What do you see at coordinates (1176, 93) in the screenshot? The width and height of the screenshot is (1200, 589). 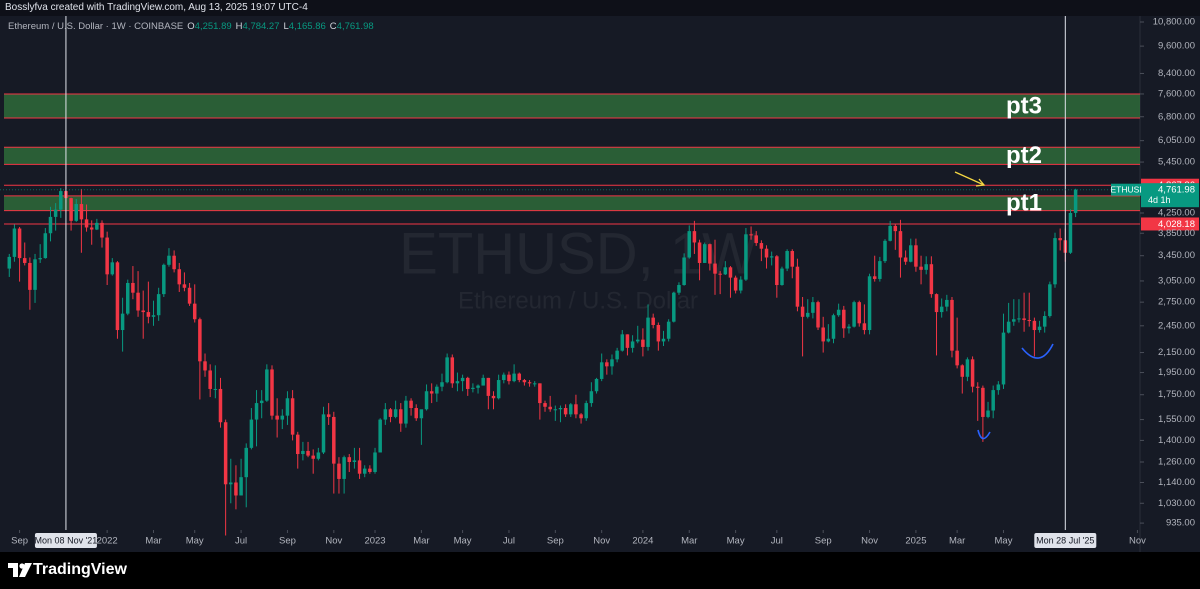 I see `y-tick-label: 7,600.00` at bounding box center [1176, 93].